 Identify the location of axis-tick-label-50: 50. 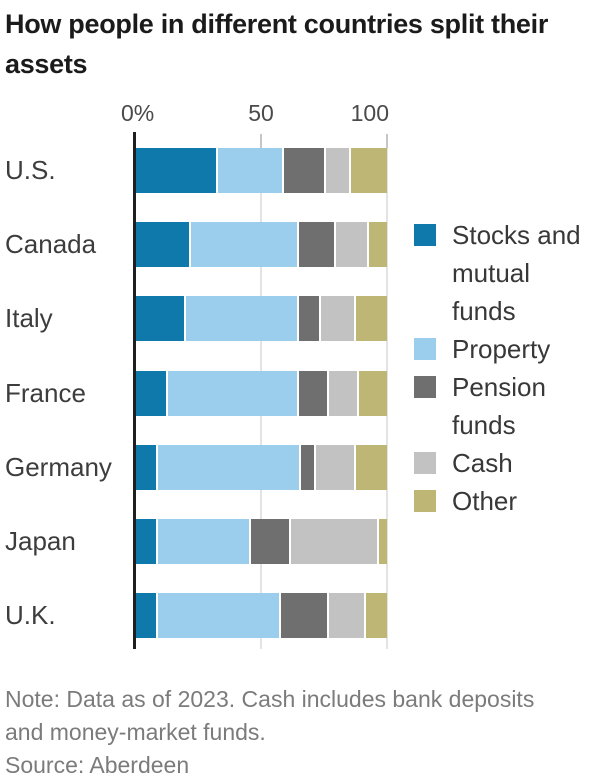
(261, 113).